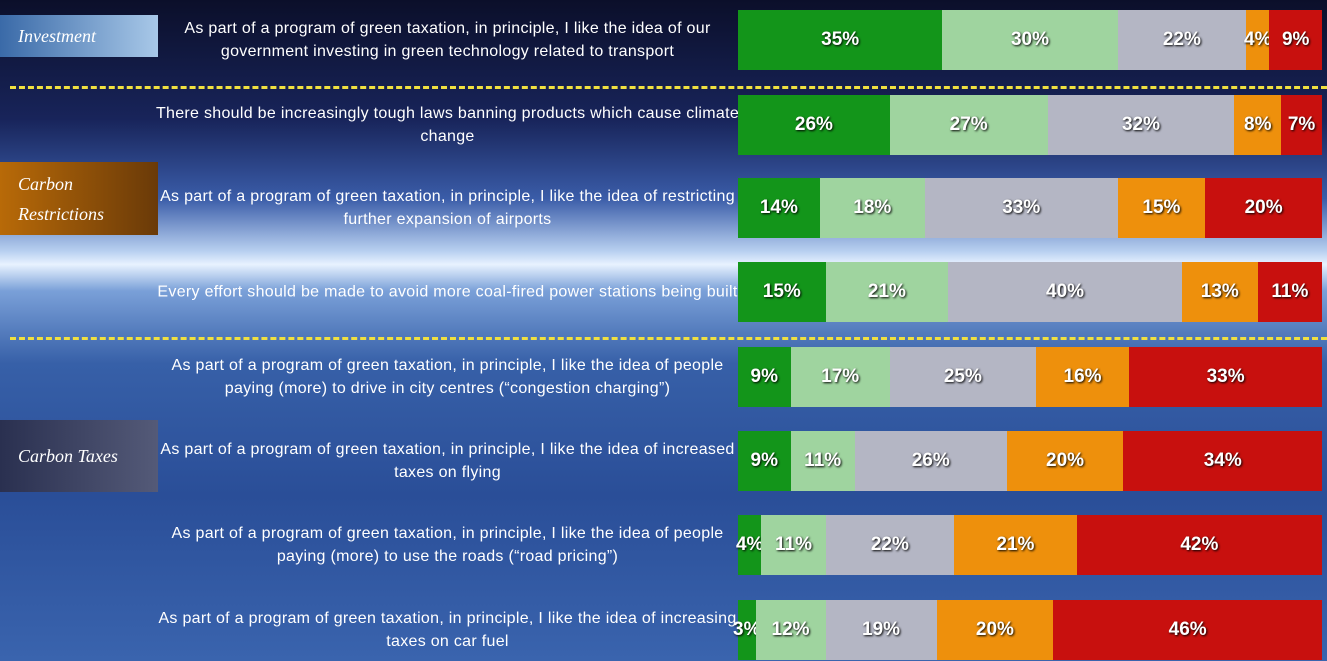 The width and height of the screenshot is (1327, 661). I want to click on bar-segment: 8%, so click(1258, 125).